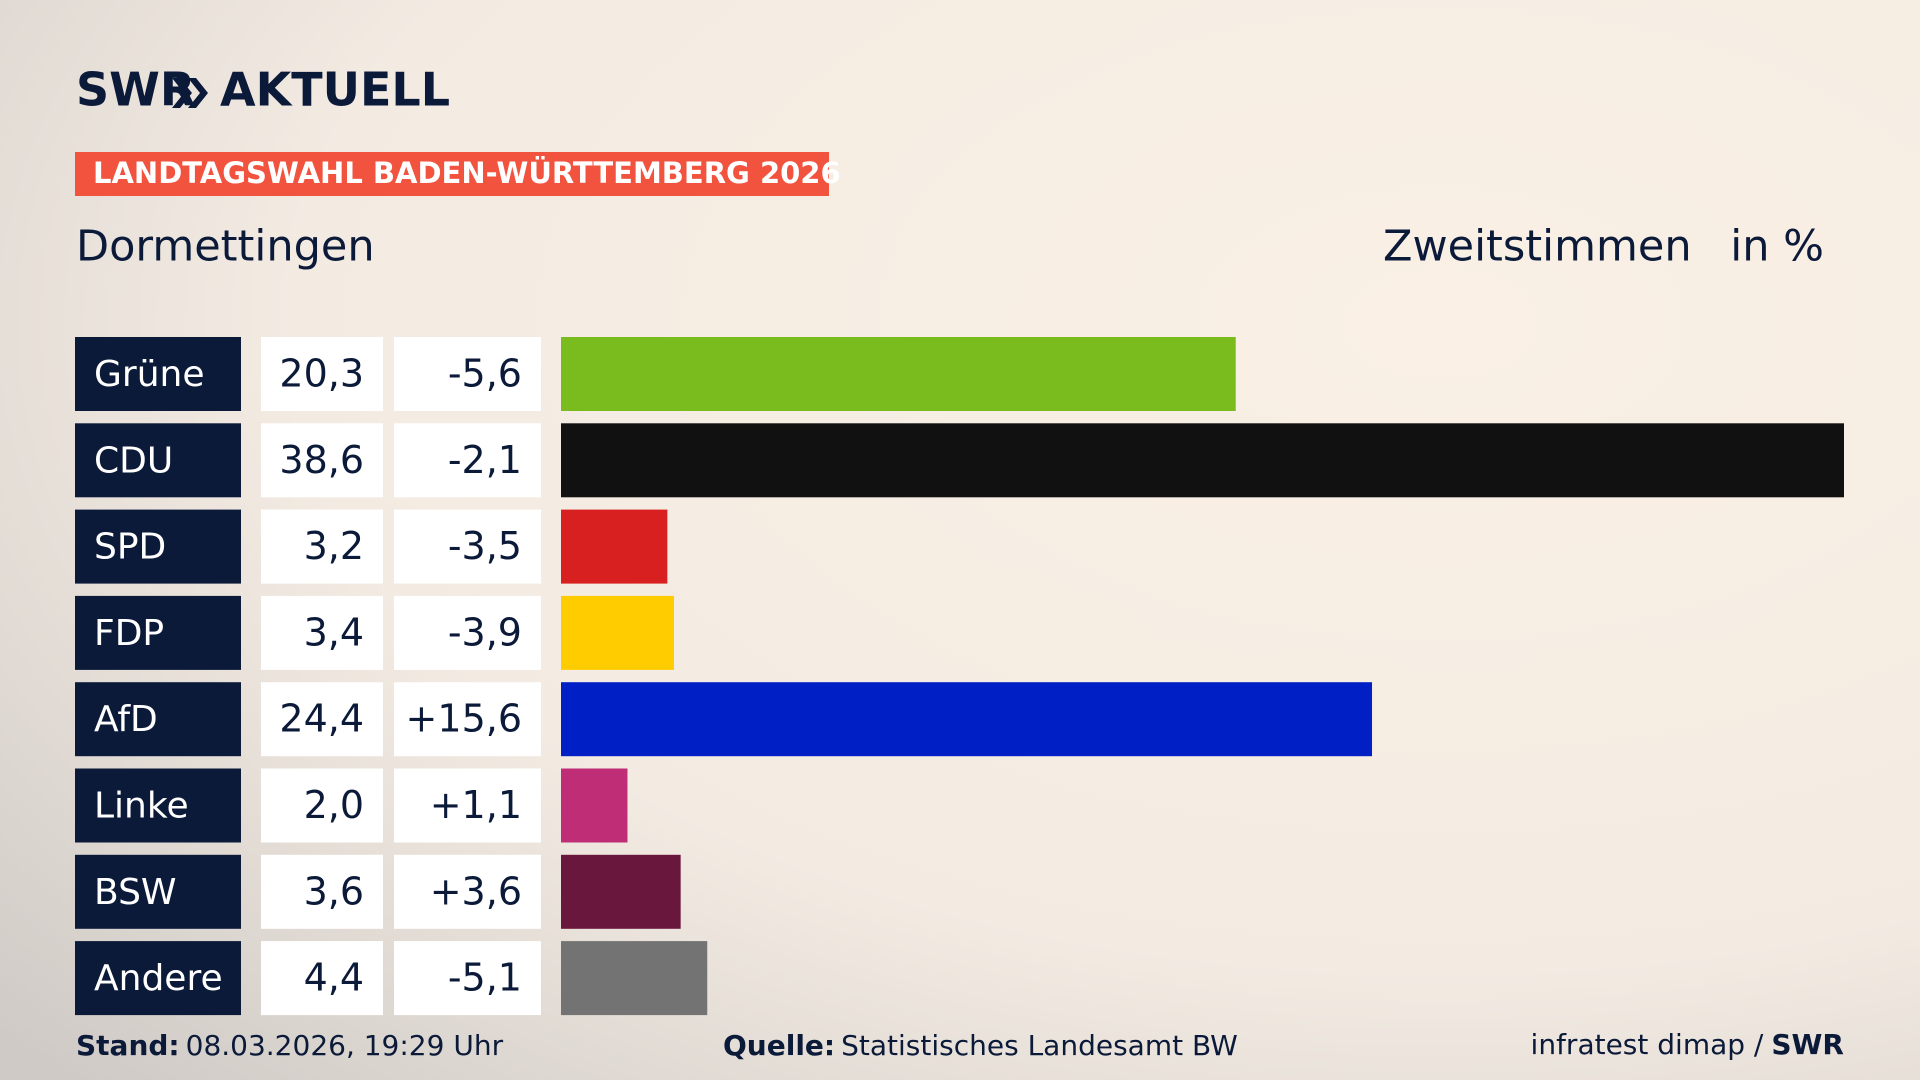 The width and height of the screenshot is (1920, 1080). Describe the element at coordinates (334, 891) in the screenshot. I see `value-label: 3,6` at that location.